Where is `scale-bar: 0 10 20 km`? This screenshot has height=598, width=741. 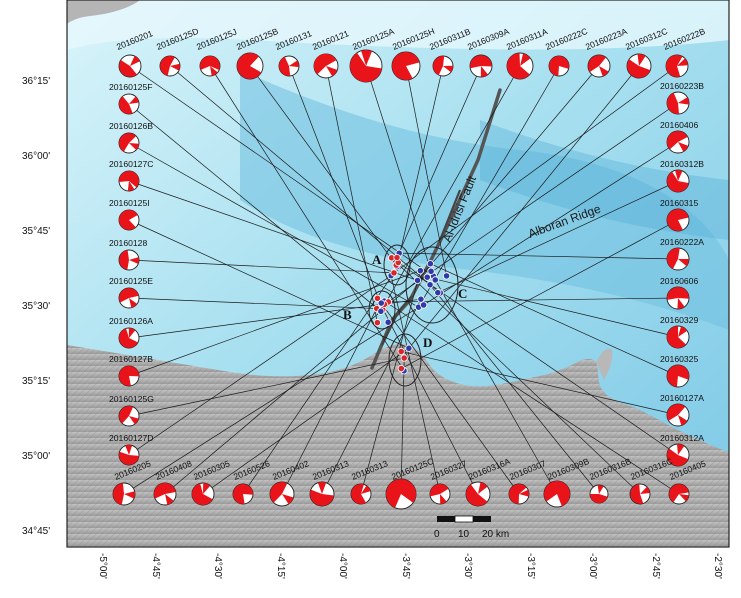
scale-bar: 0 10 20 km is located at coordinates (471, 527).